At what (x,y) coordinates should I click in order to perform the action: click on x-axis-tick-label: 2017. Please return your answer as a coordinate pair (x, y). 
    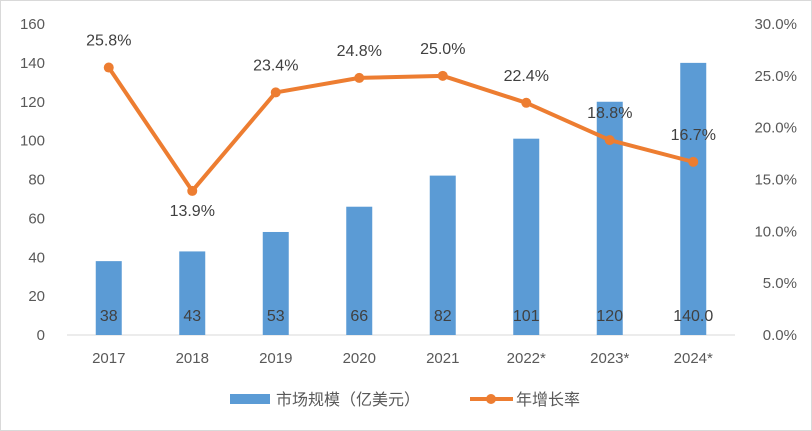
    Looking at the image, I should click on (108, 358).